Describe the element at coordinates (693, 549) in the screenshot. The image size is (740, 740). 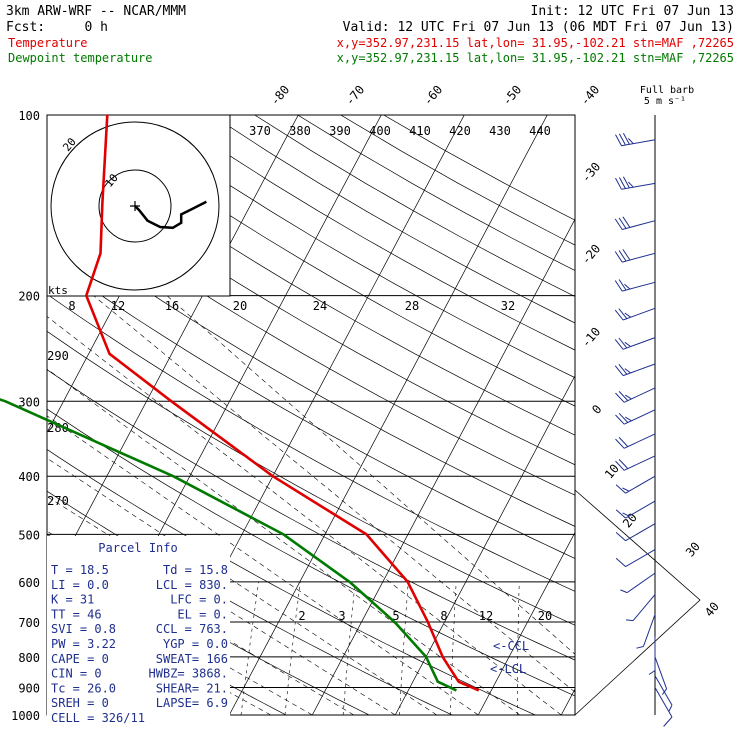
I see `isotherm-tick-label: 30` at that location.